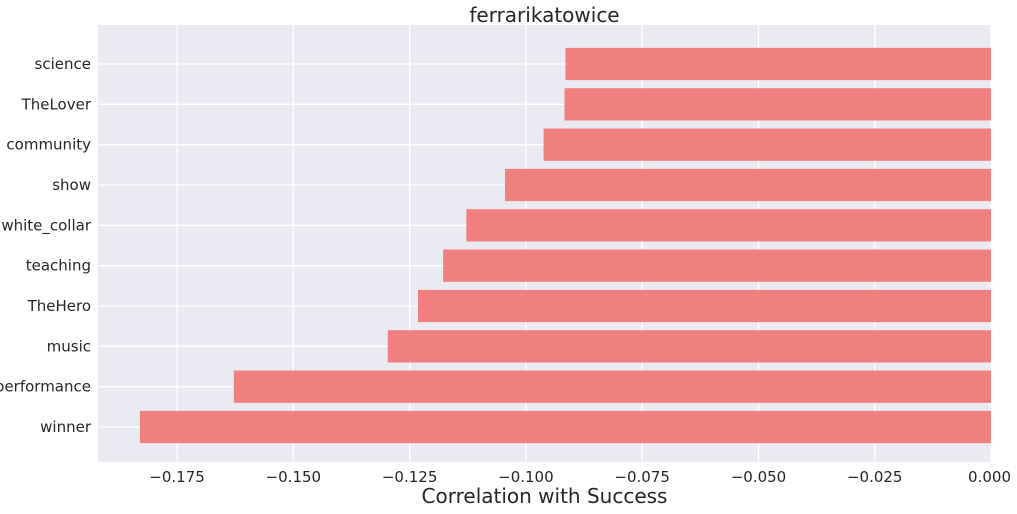 This screenshot has width=1017, height=514. What do you see at coordinates (294, 477) in the screenshot?
I see `x-tick-label: −0.150` at bounding box center [294, 477].